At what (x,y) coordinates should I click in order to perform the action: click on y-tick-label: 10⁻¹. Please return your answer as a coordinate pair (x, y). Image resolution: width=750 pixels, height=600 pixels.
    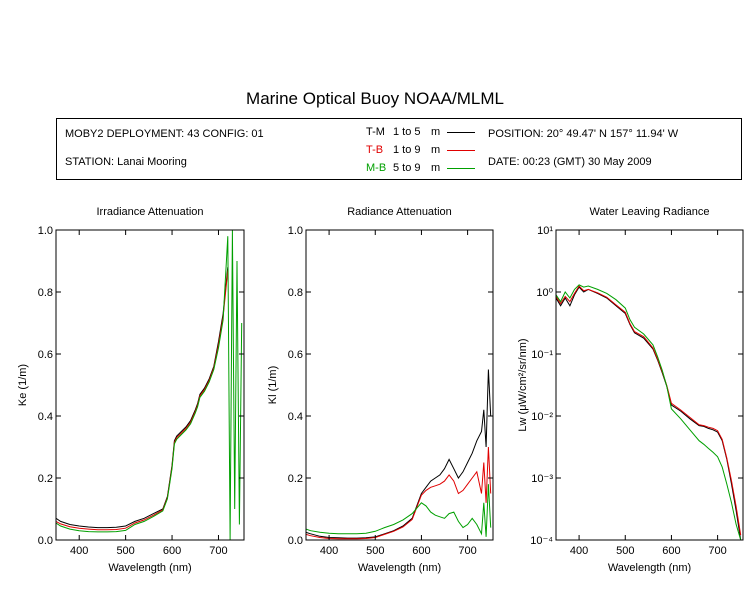
    Looking at the image, I should click on (542, 355).